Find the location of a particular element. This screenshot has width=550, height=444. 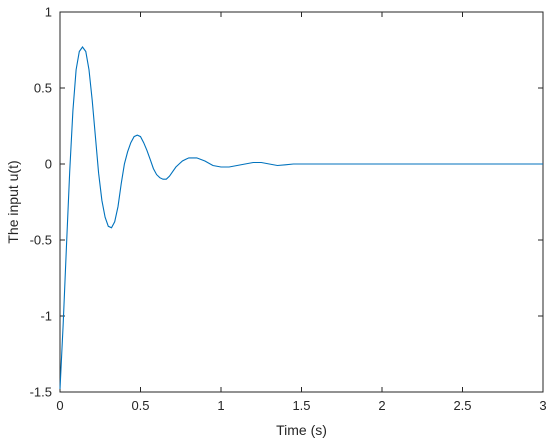

y-tick-label: 0.5 is located at coordinates (43, 88).